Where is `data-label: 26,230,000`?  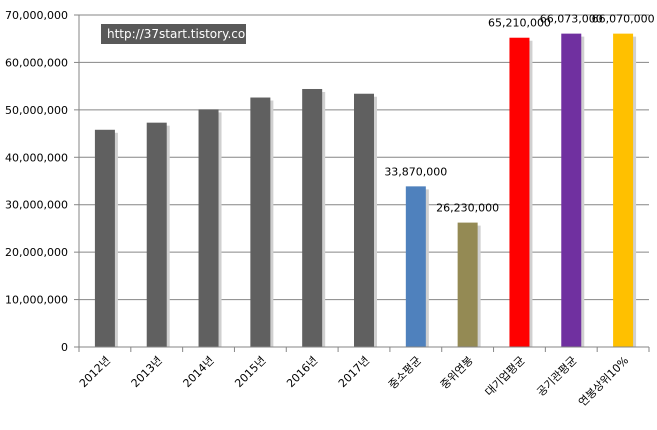
data-label: 26,230,000 is located at coordinates (467, 208).